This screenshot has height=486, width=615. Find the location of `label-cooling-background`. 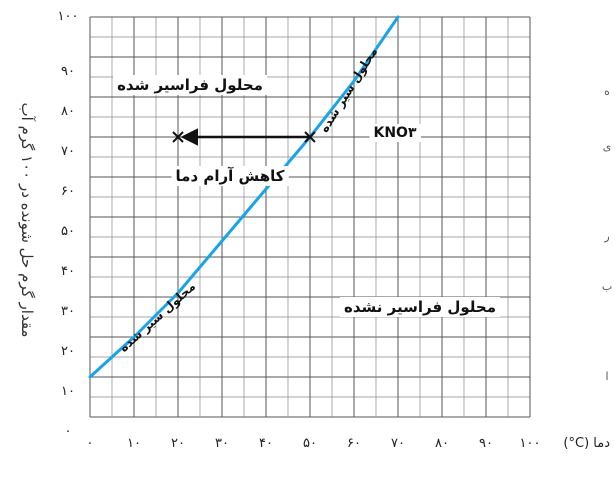

label-cooling-background is located at coordinates (230, 176).